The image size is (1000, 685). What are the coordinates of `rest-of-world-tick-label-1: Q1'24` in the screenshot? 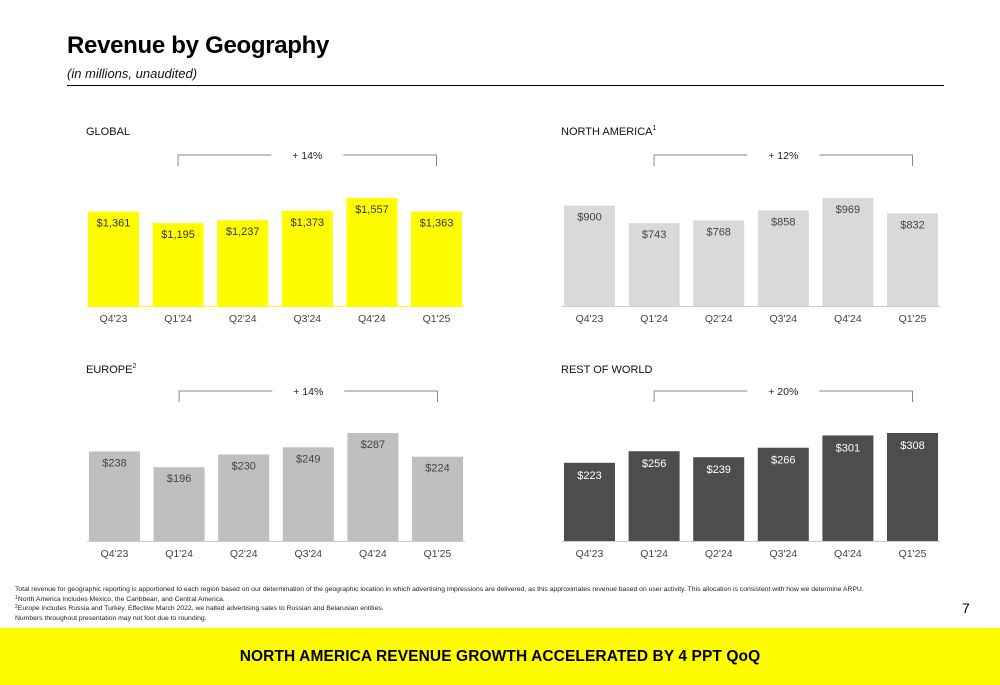 It's located at (654, 554).